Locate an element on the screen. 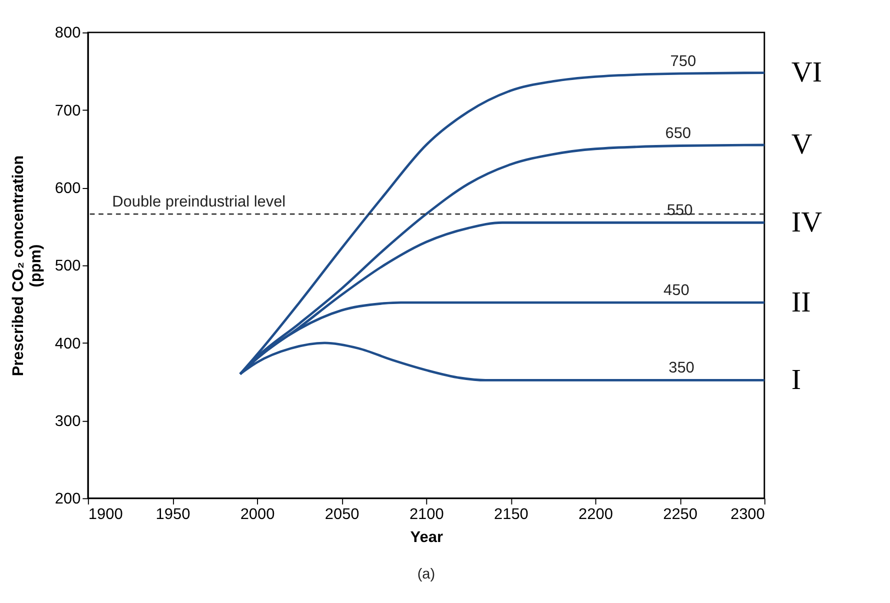  y-tick-label: 400 is located at coordinates (67, 343).